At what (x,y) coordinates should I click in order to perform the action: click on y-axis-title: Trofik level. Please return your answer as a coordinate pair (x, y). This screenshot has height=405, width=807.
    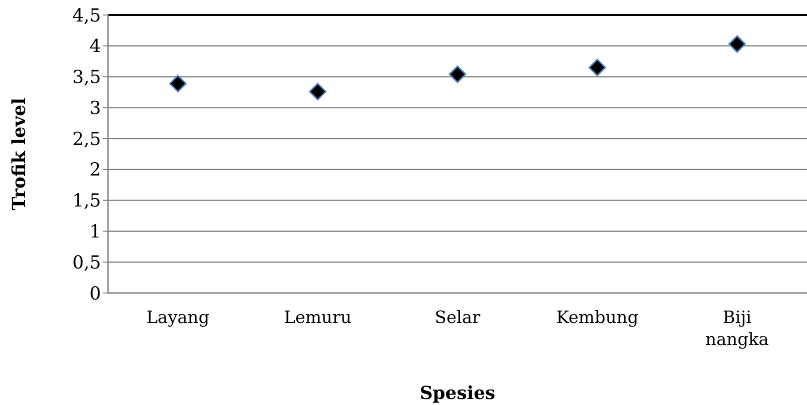
    Looking at the image, I should click on (19, 154).